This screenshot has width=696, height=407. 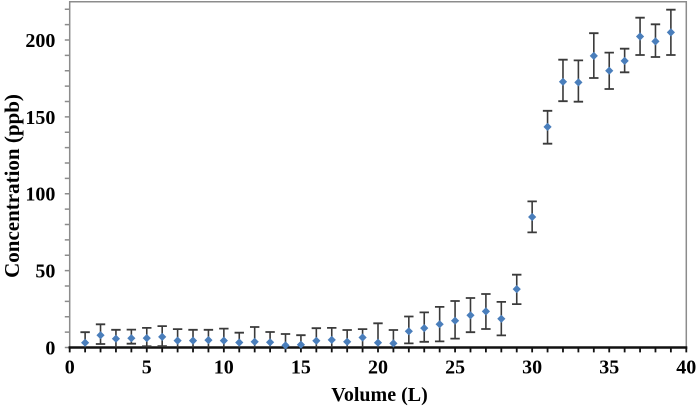 What do you see at coordinates (12, 186) in the screenshot?
I see `svg-text: Concentration (ppb)` at bounding box center [12, 186].